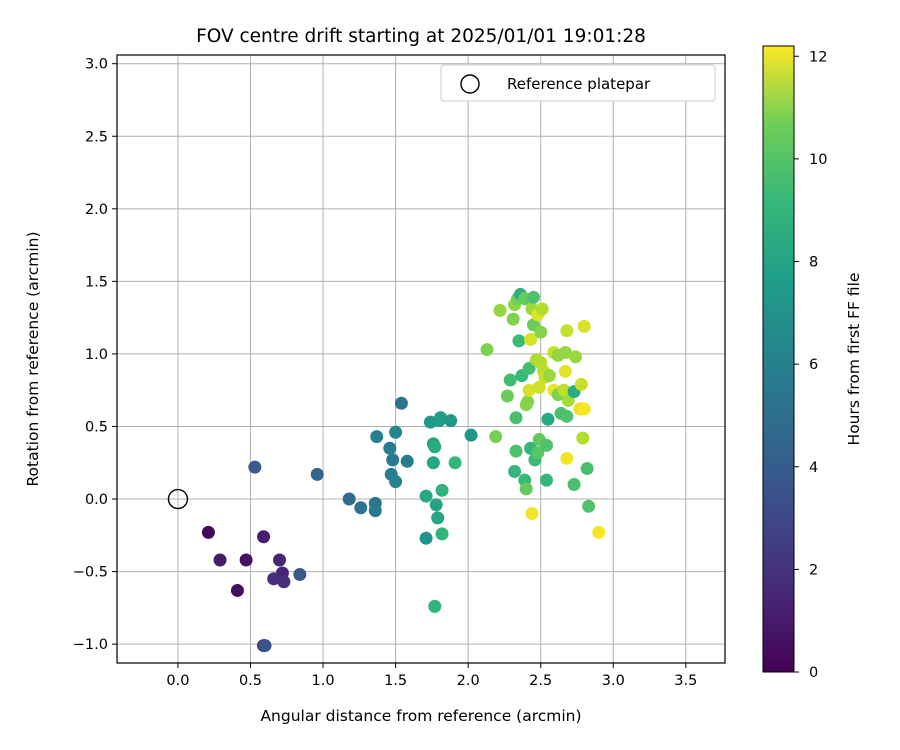  I want to click on colorbar-tick-label: 12, so click(818, 57).